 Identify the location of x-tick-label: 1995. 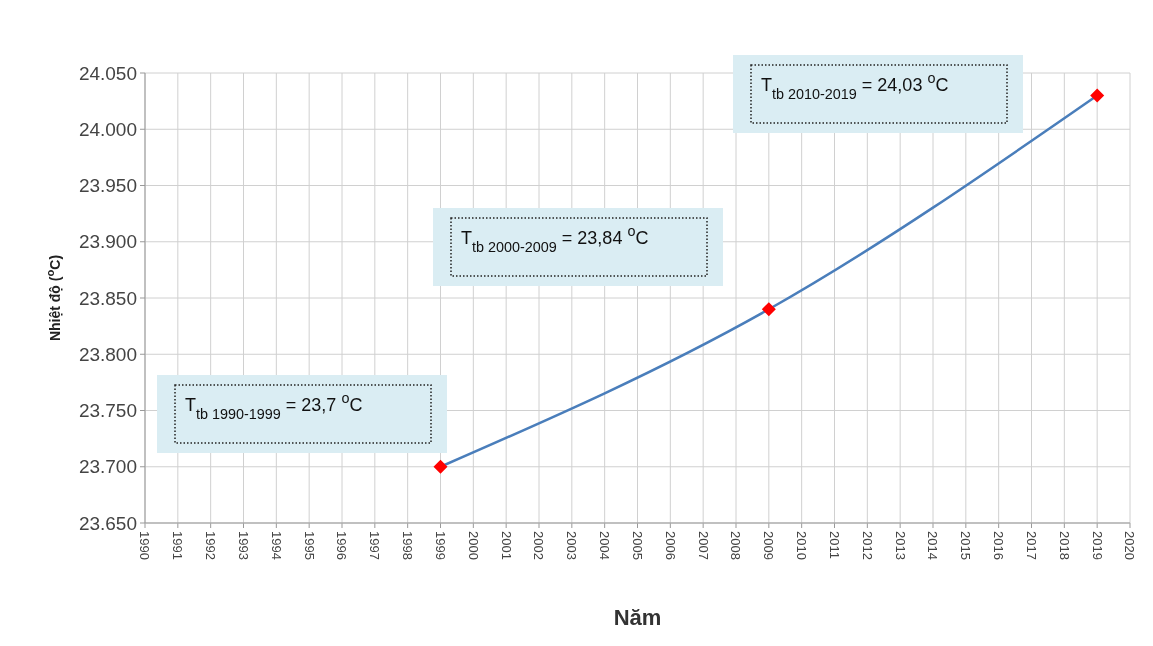
(309, 545).